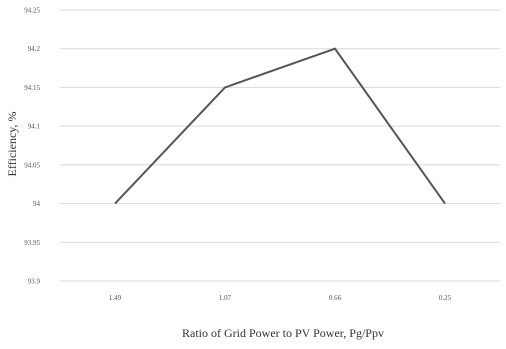 This screenshot has height=349, width=506. What do you see at coordinates (32, 88) in the screenshot?
I see `y-tick-label: 94.15` at bounding box center [32, 88].